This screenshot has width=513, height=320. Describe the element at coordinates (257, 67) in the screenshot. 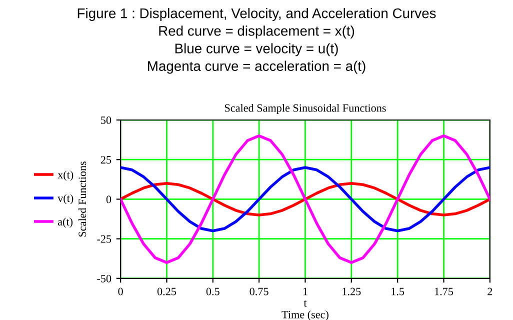

I see `text: Magenta curve = acceleration = a(t)` at that location.